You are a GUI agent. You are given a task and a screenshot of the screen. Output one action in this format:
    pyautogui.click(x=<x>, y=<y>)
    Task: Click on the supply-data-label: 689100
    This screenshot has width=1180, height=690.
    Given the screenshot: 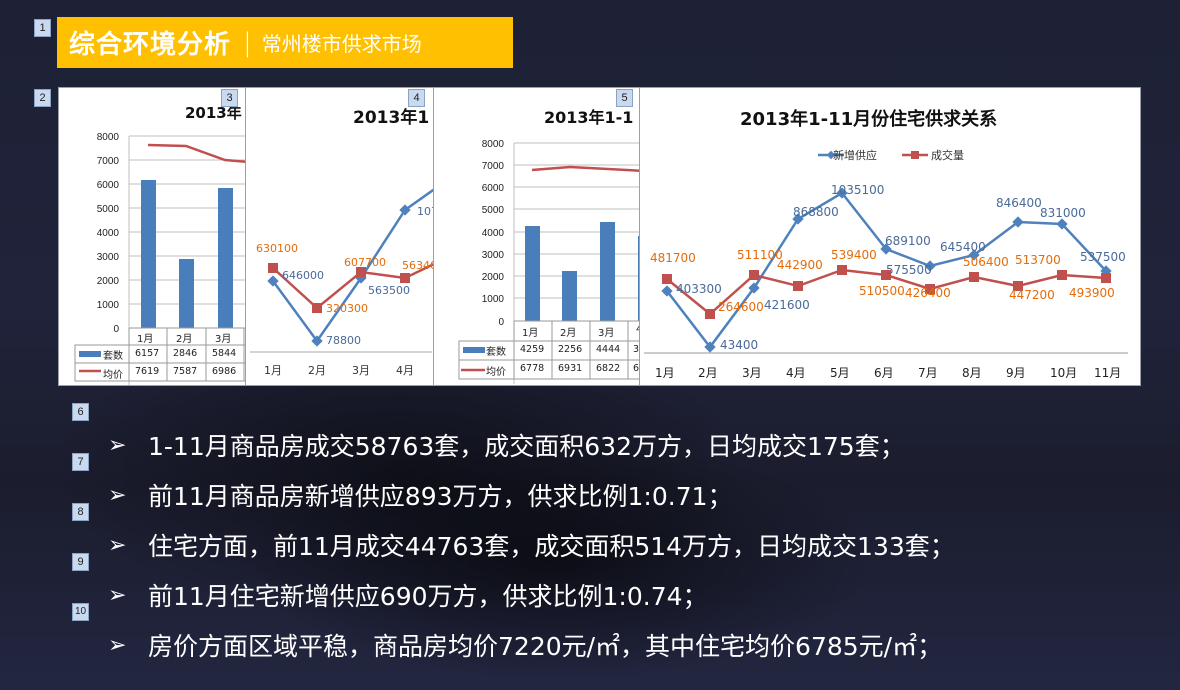 What is the action you would take?
    pyautogui.click(x=908, y=241)
    